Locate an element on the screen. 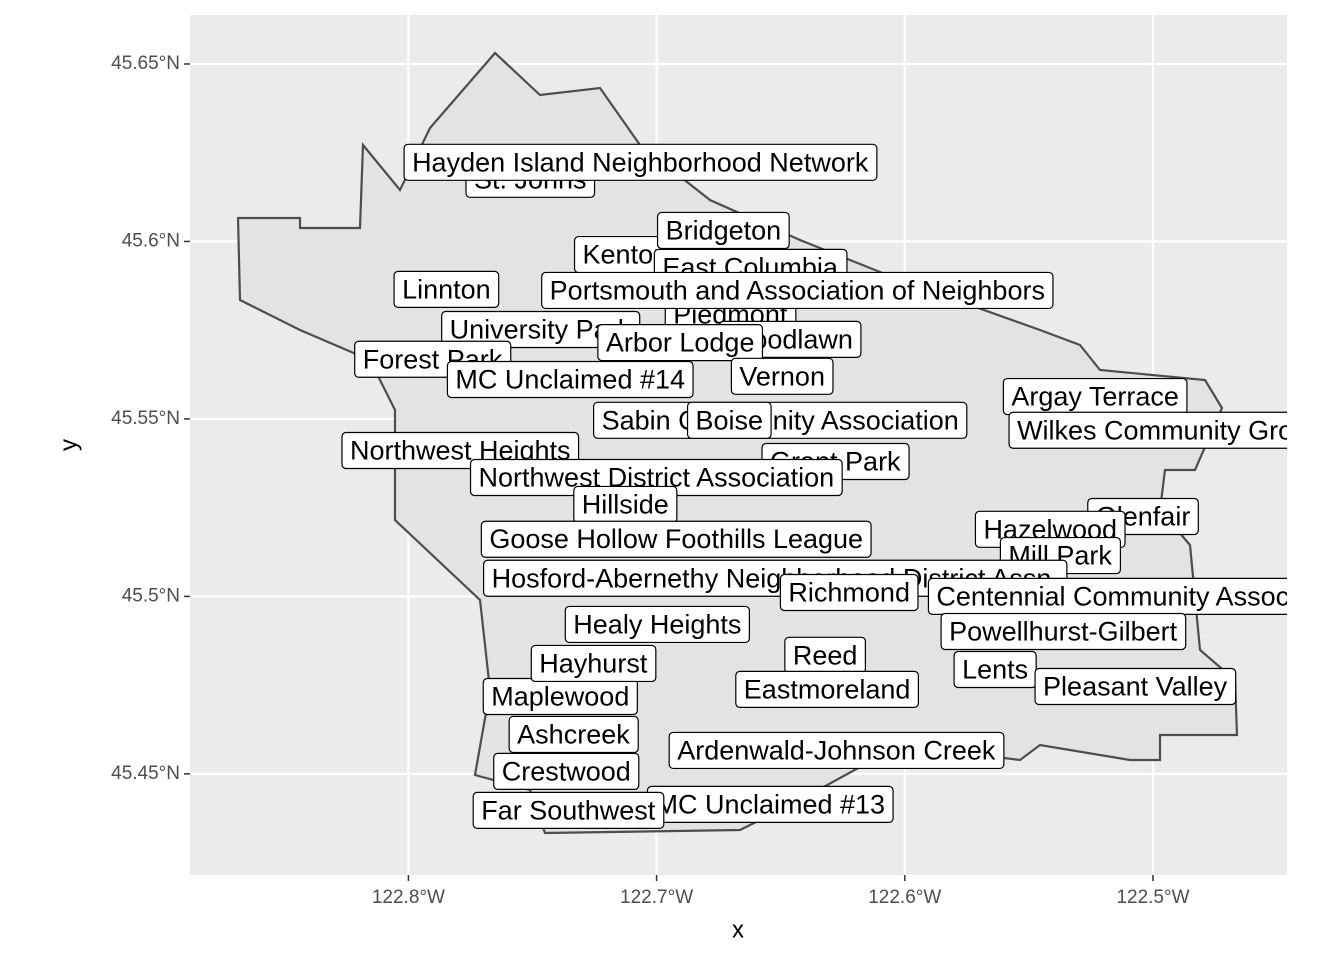 The height and width of the screenshot is (960, 1344). neighborhood-label: Eastmoreland is located at coordinates (827, 689).